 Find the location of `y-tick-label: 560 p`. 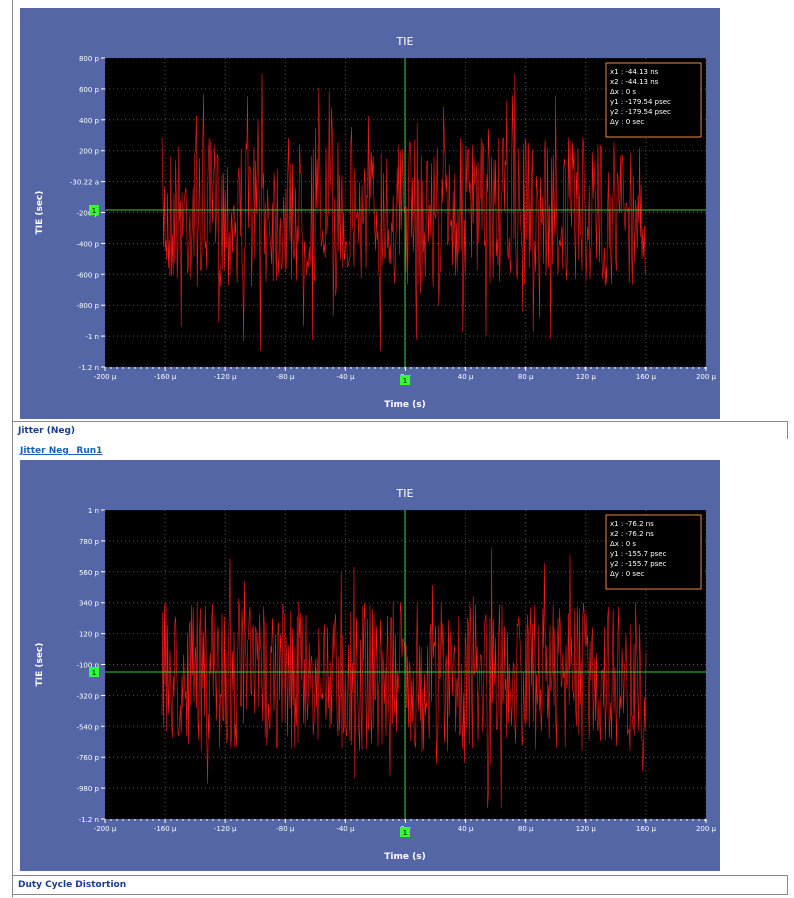

y-tick-label: 560 p is located at coordinates (89, 573).